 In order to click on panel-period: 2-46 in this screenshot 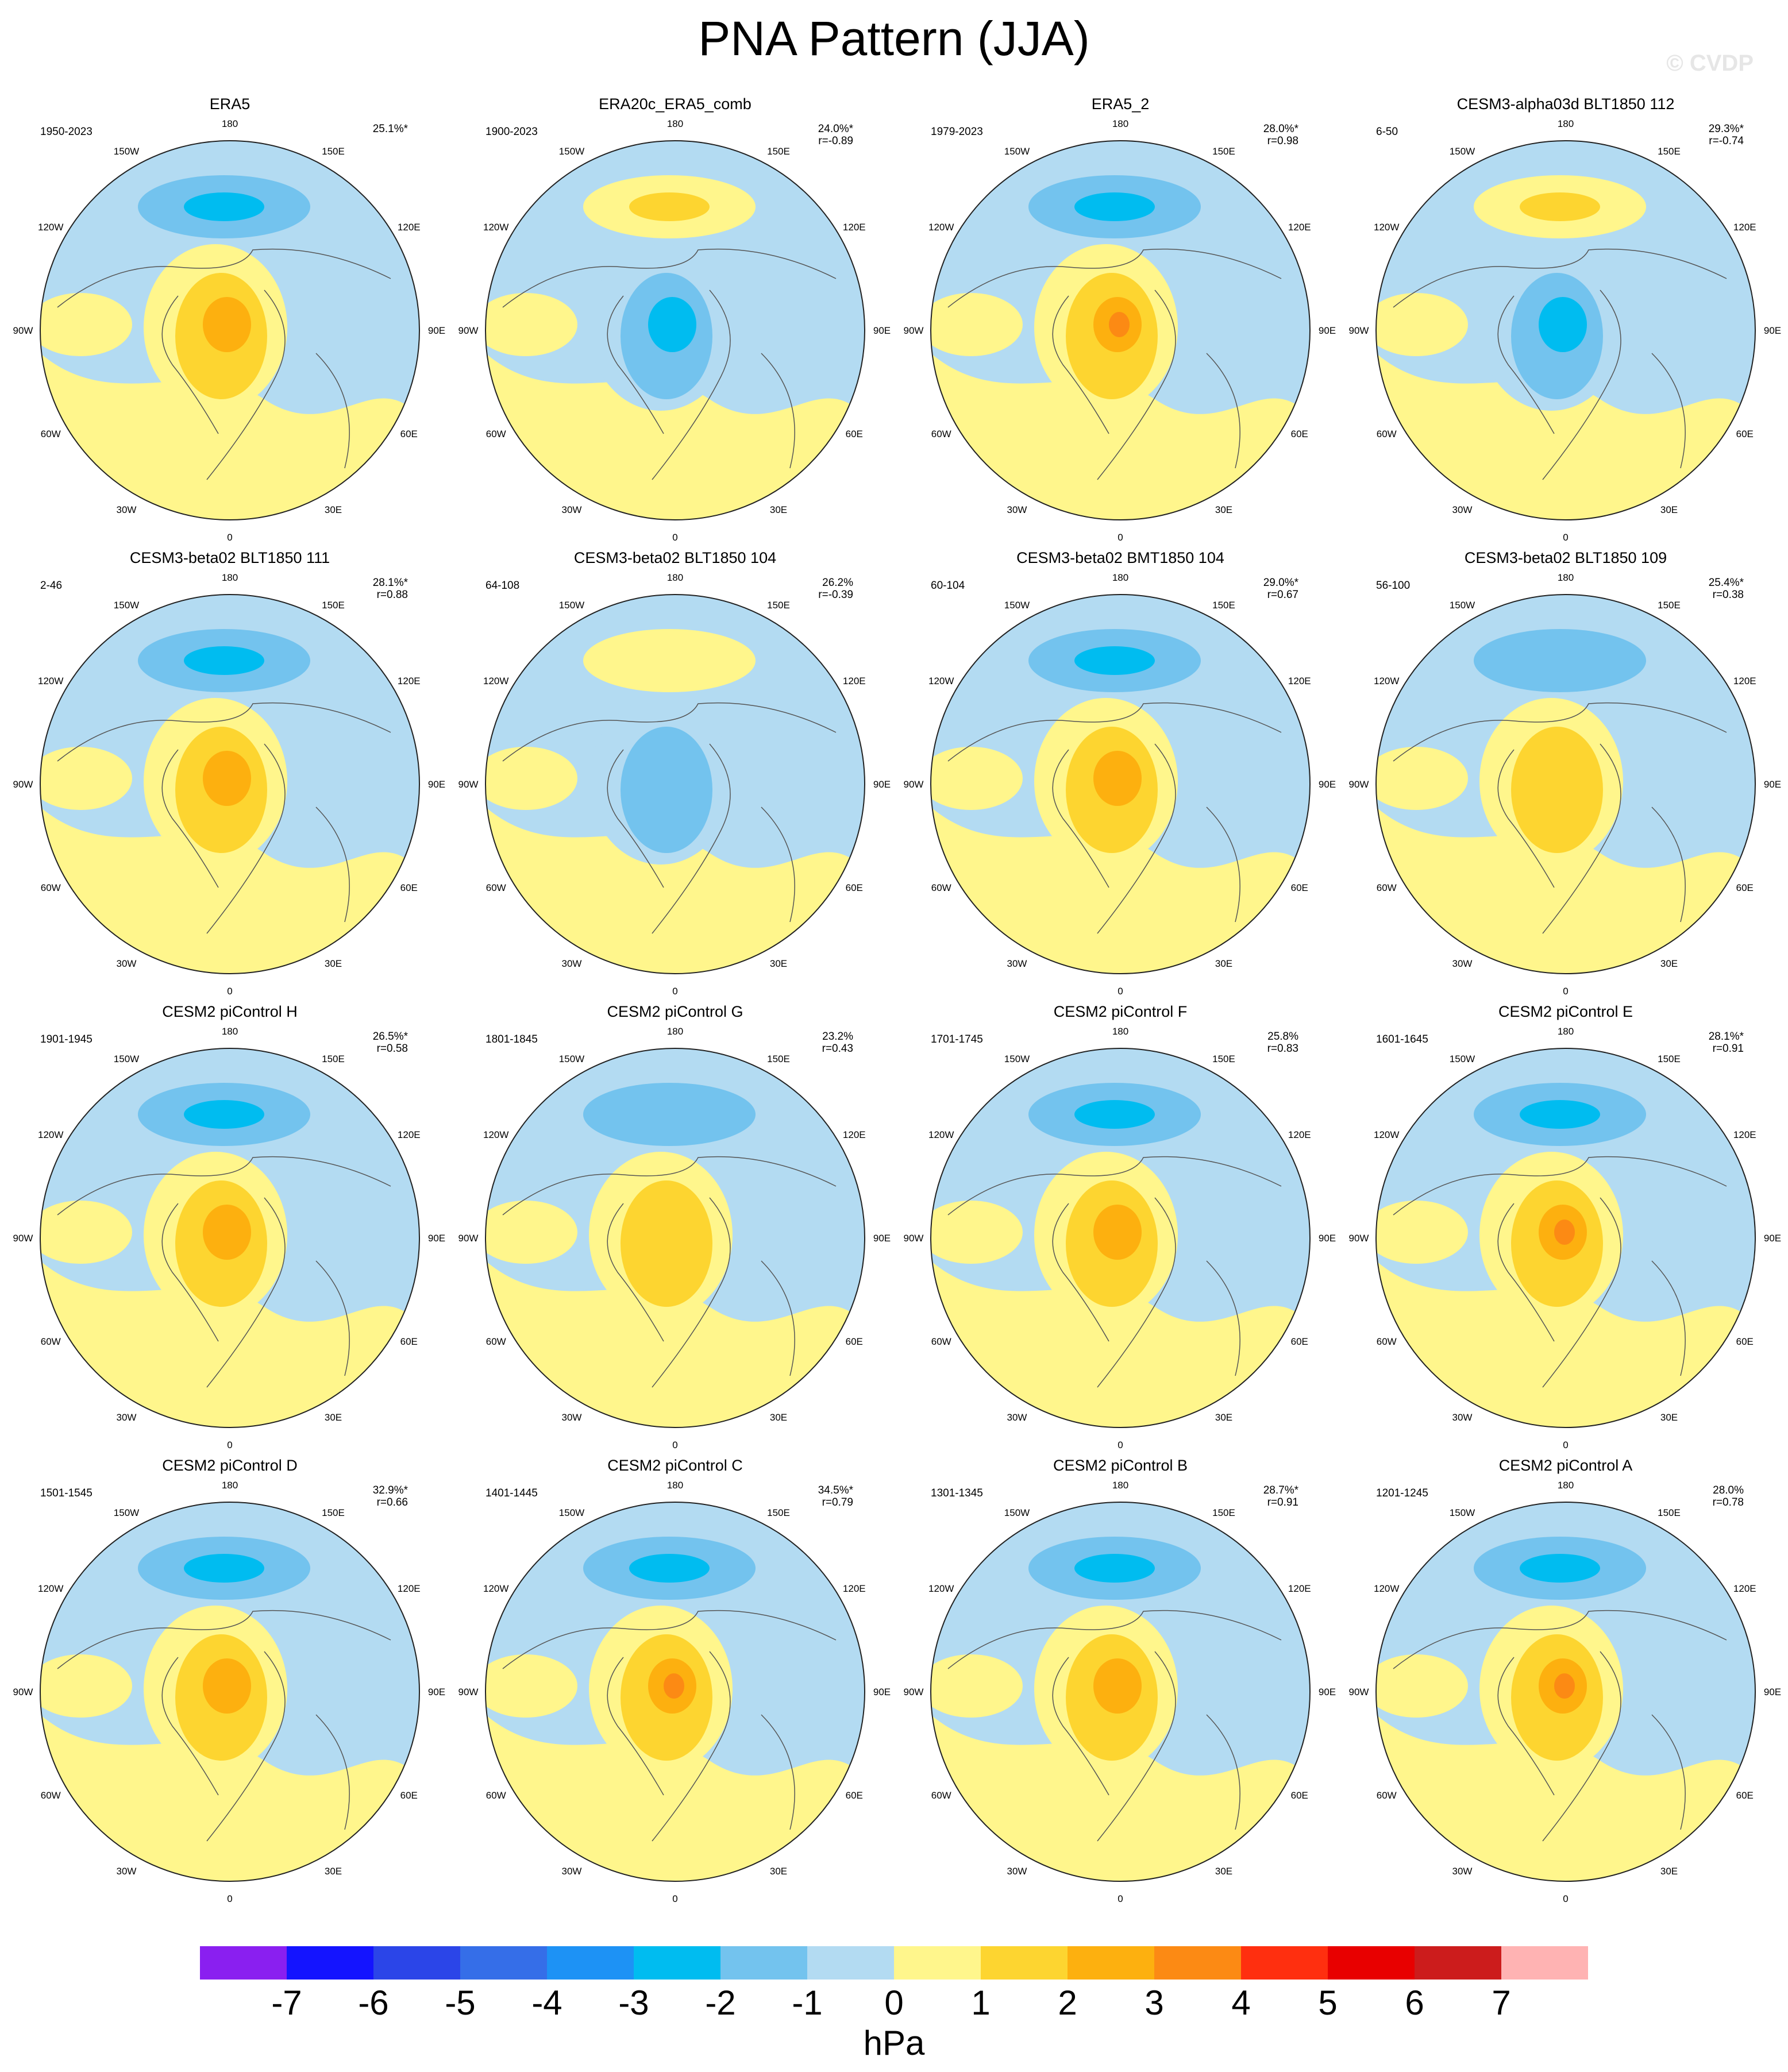, I will do `click(51, 586)`.